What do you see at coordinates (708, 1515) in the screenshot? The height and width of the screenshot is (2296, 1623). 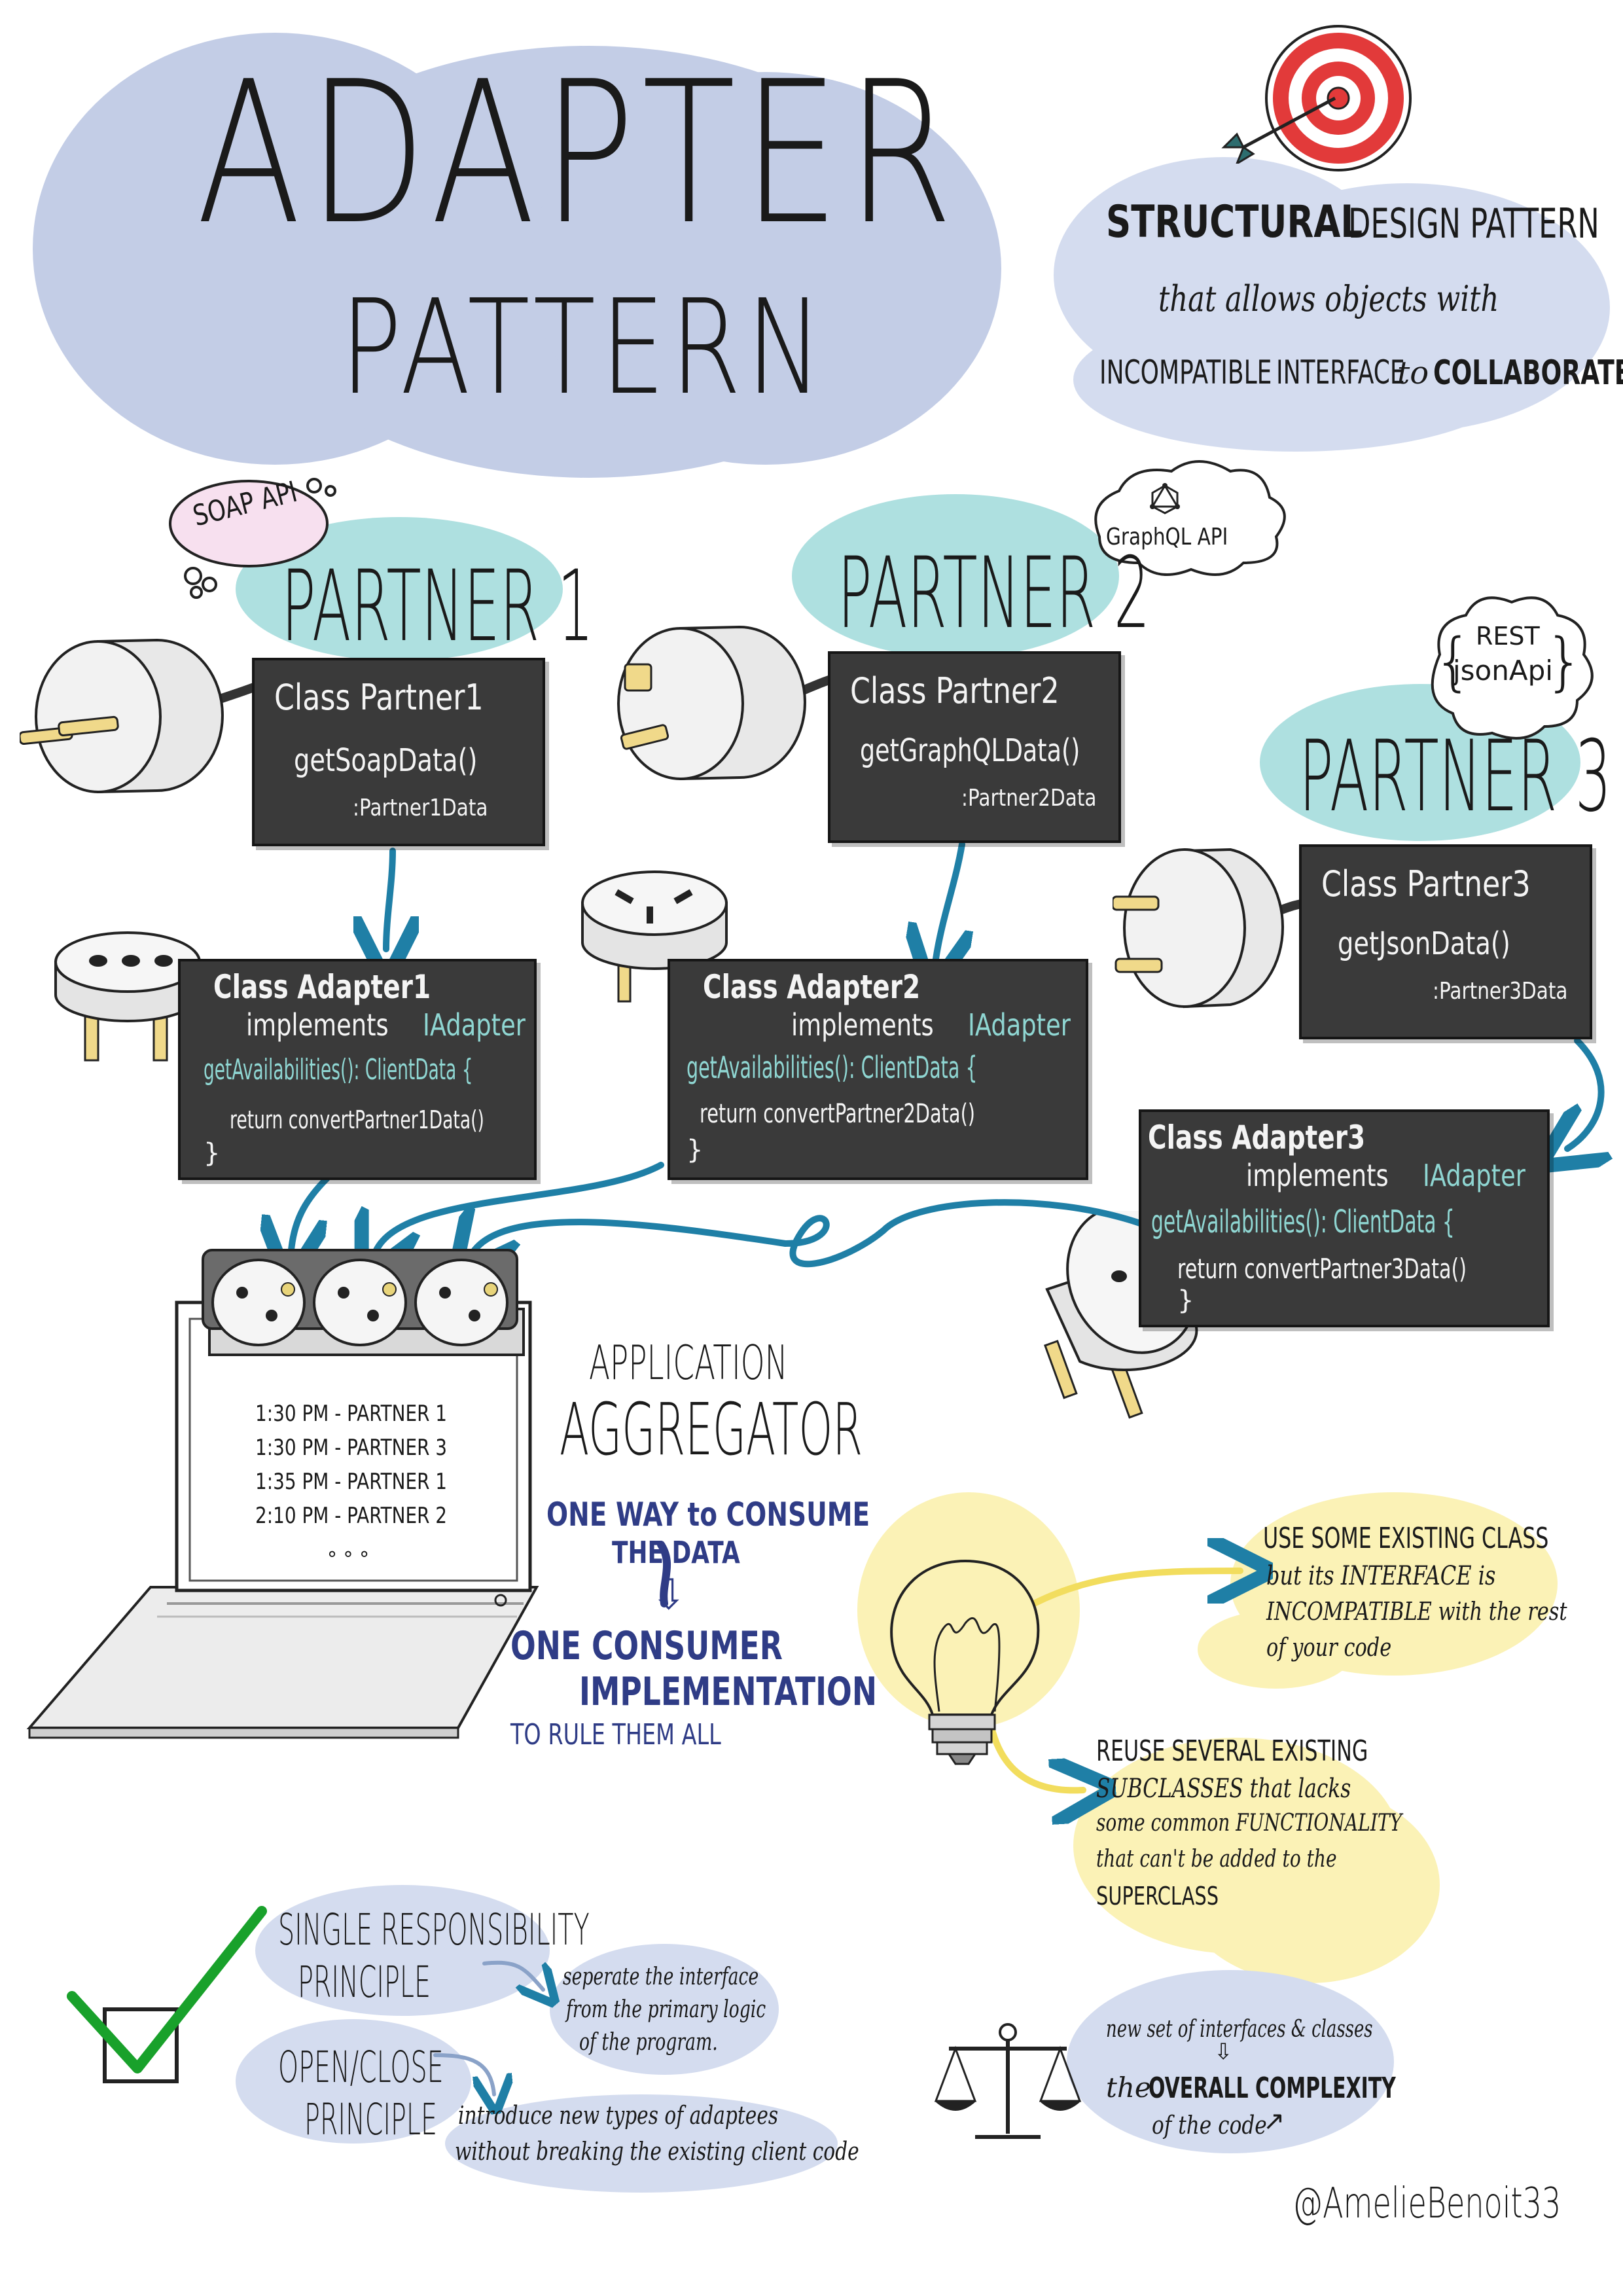 I see `one-way-line-1: ONE WAY to CONSUME` at bounding box center [708, 1515].